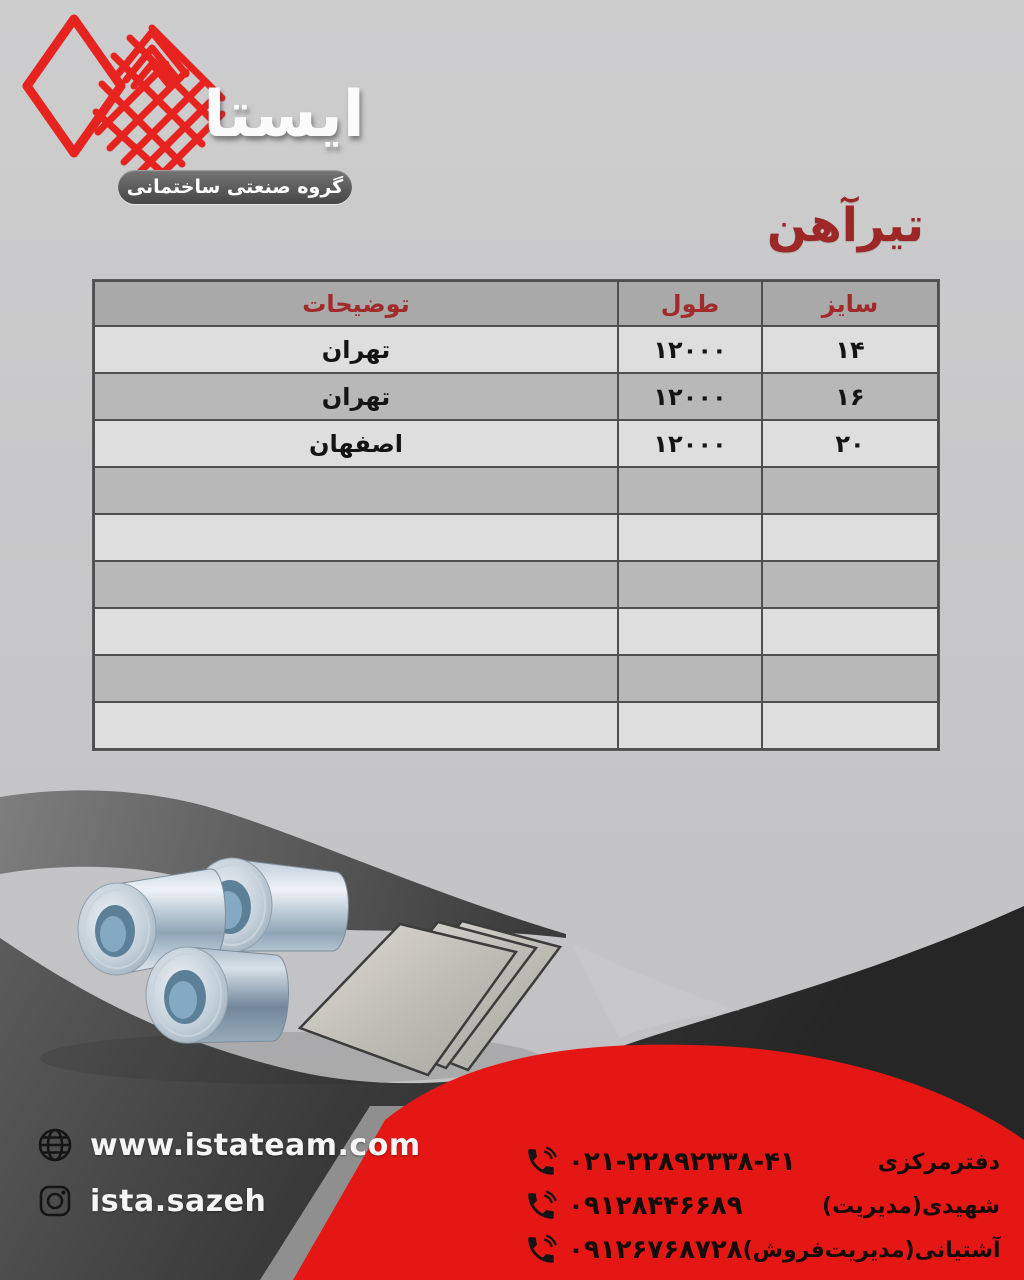 The height and width of the screenshot is (1280, 1024). Describe the element at coordinates (178, 1201) in the screenshot. I see `instagram-text: ista.sazeh` at that location.